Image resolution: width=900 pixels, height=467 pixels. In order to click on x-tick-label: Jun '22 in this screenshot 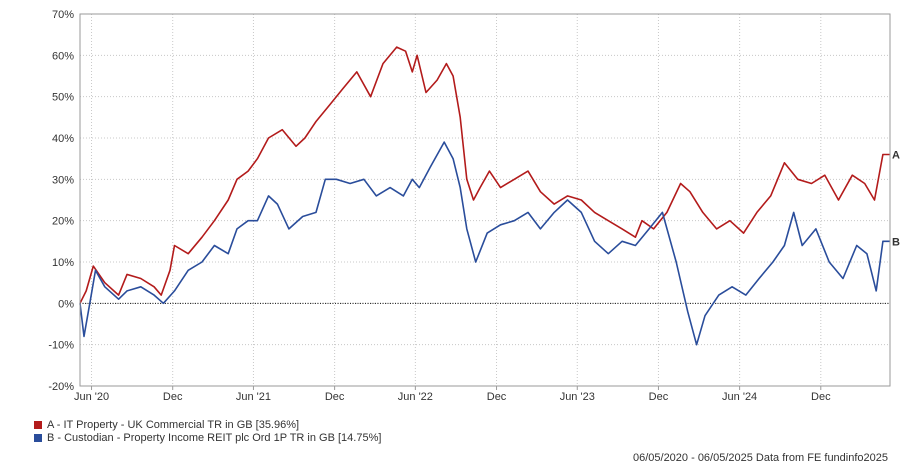, I will do `click(415, 397)`.